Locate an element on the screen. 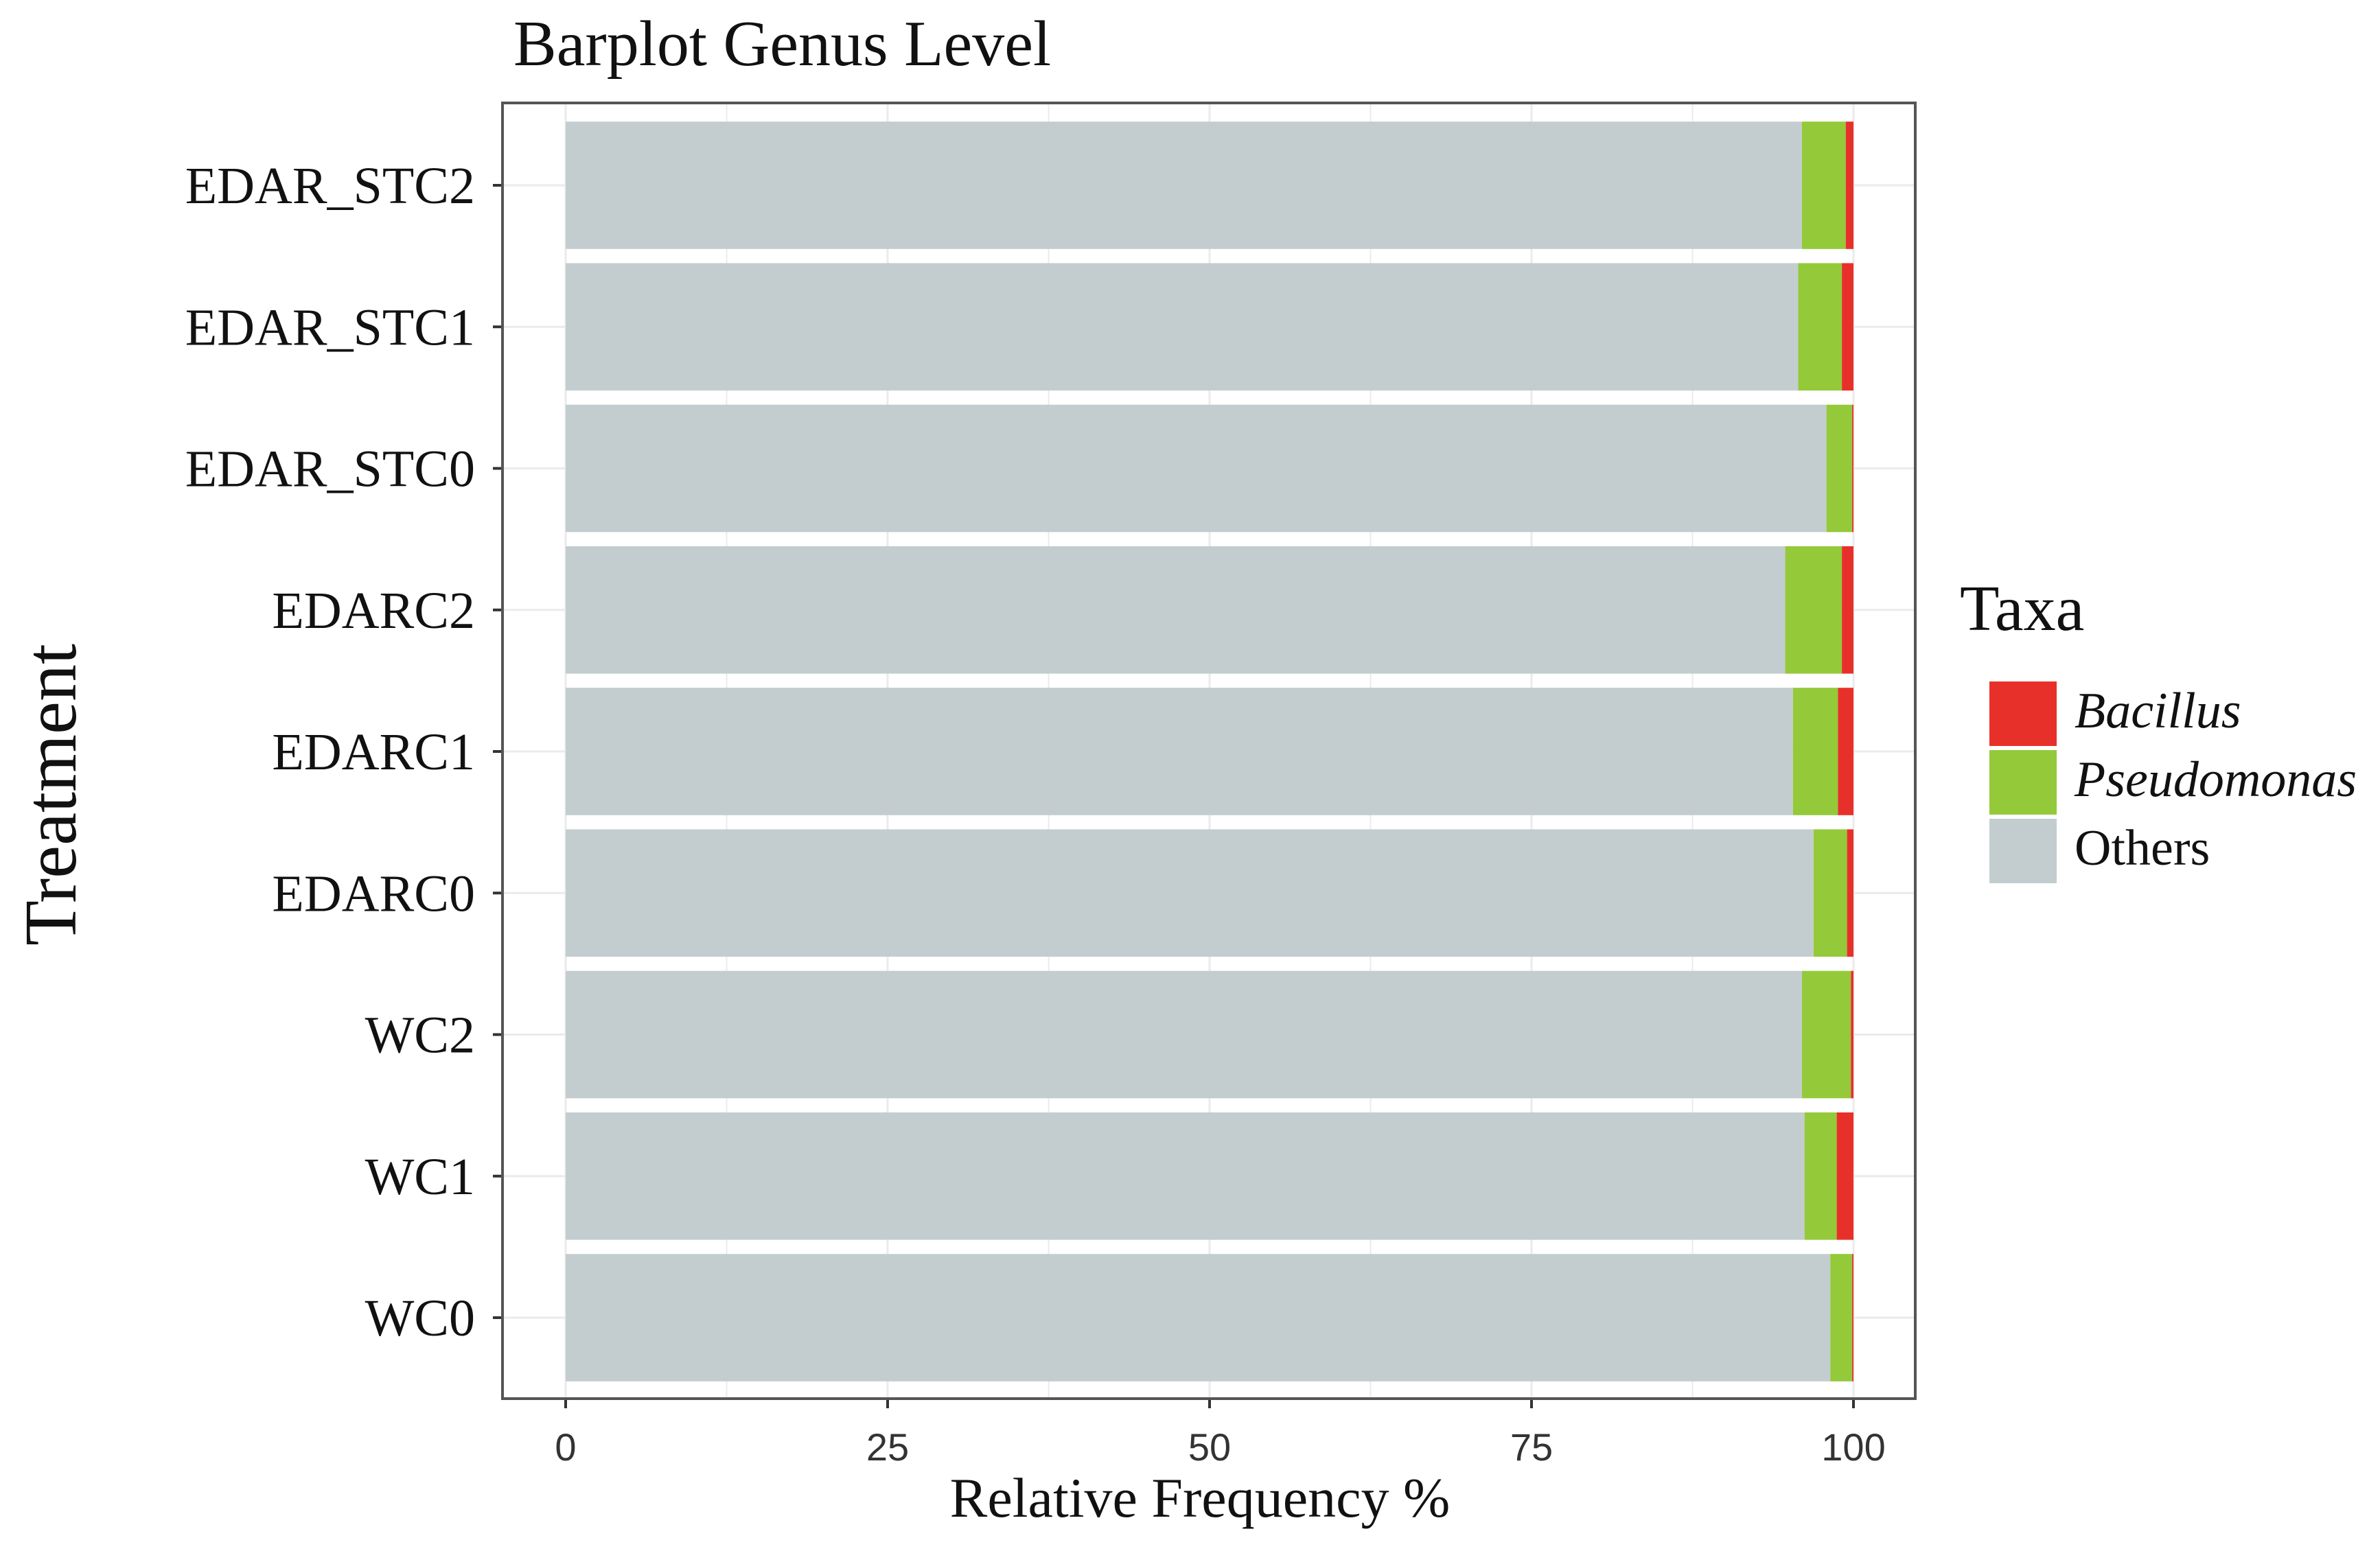  y-tick-label: EDARC2 is located at coordinates (373, 611).